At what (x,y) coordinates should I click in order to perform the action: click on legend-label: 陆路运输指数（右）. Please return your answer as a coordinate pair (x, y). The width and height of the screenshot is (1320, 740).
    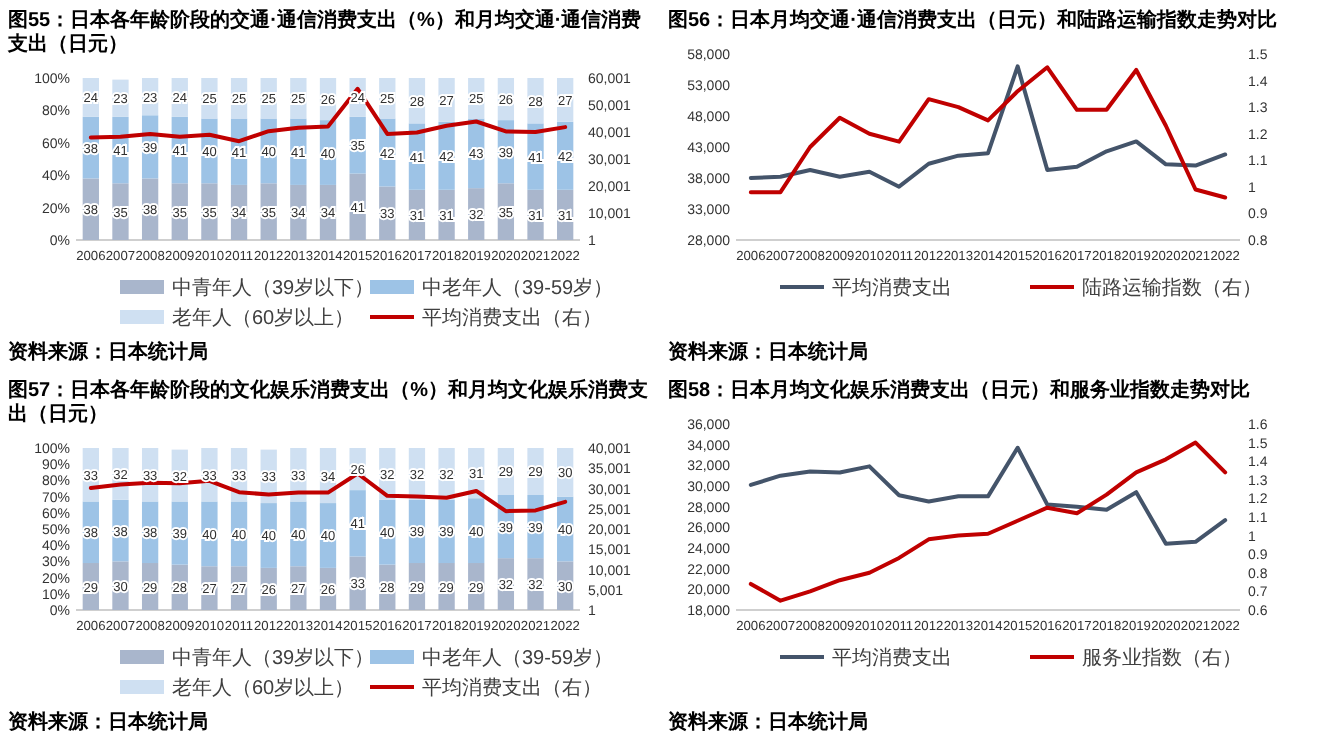
    Looking at the image, I should click on (1172, 288).